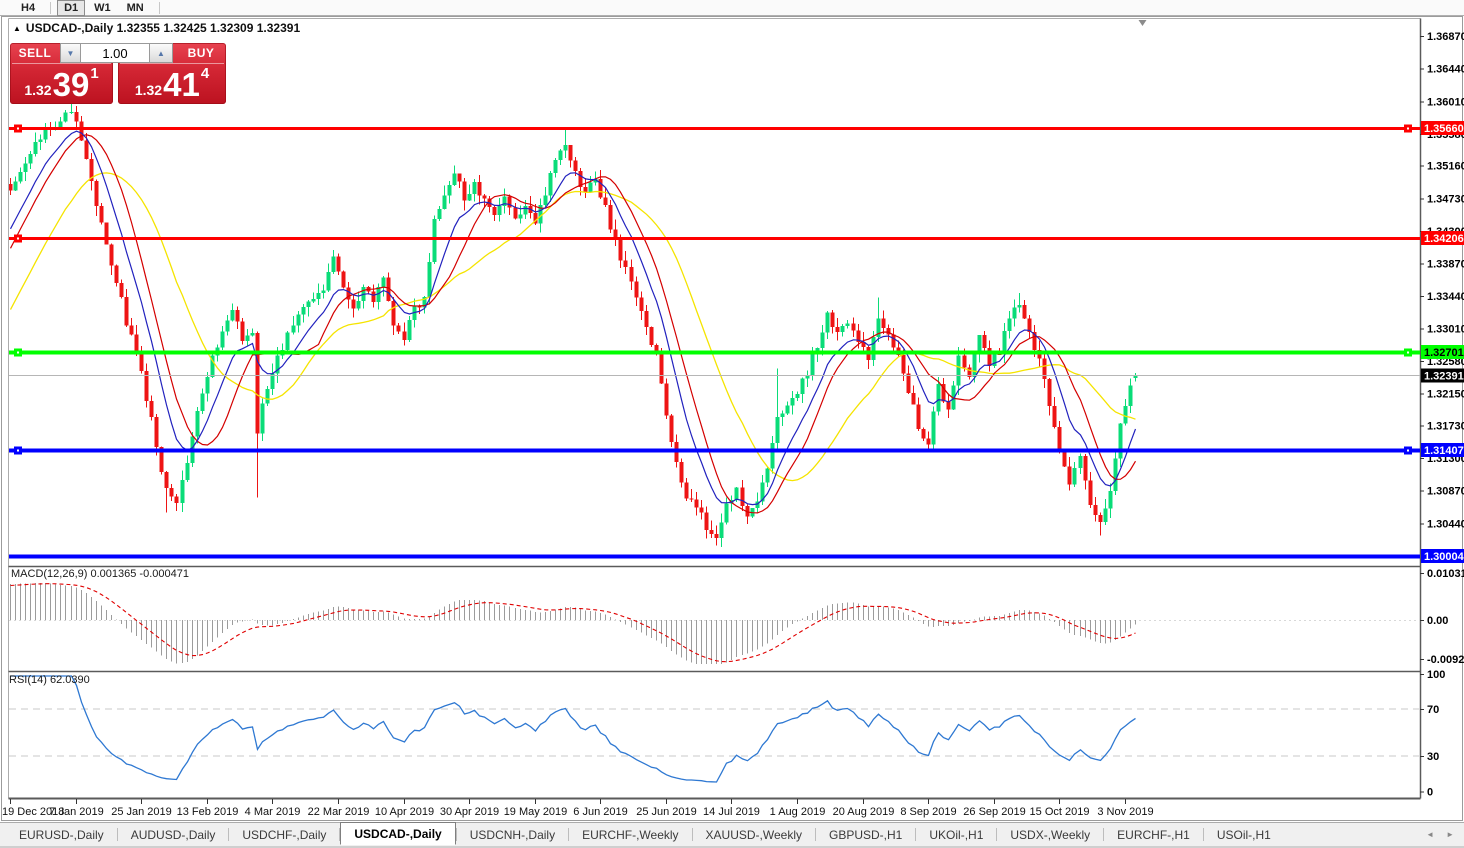 This screenshot has width=1464, height=848. I want to click on sell-price: 1.32 39 1, so click(61, 84).